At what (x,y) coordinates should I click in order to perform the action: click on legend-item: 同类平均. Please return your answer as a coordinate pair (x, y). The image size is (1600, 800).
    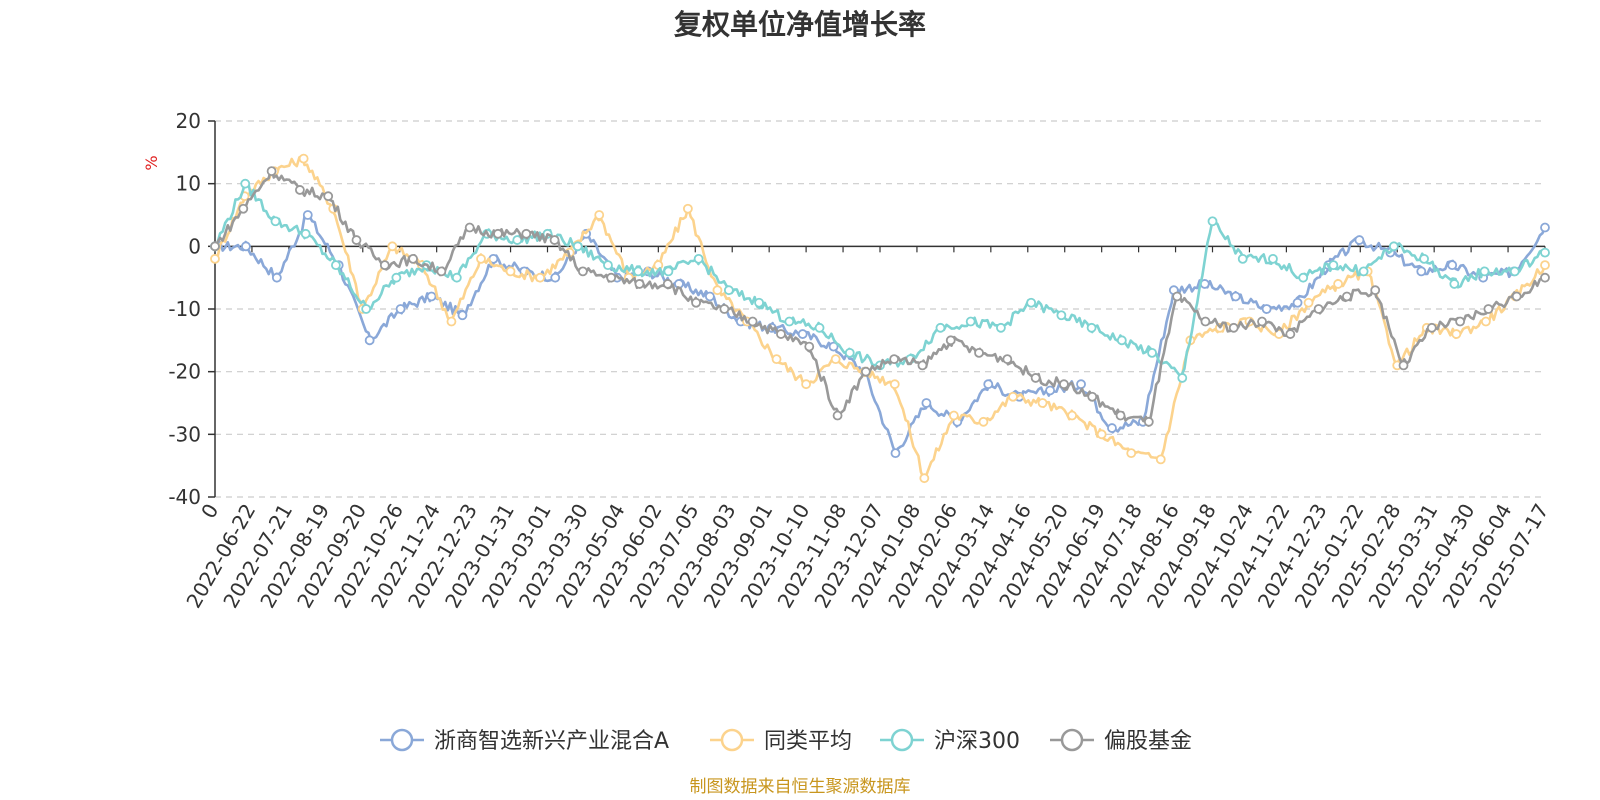
    Looking at the image, I should click on (781, 741).